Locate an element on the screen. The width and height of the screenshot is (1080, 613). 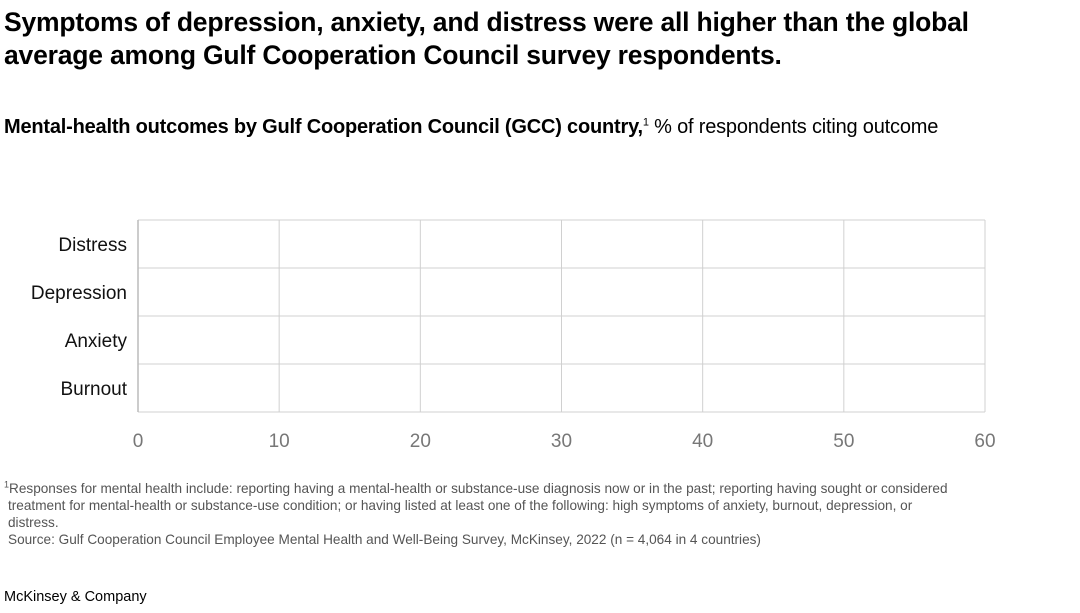
y-category-label: Burnout is located at coordinates (93, 389).